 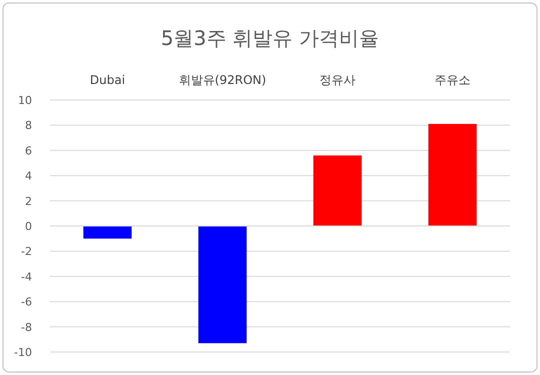 I want to click on y-tick-label: -8, so click(x=26, y=327).